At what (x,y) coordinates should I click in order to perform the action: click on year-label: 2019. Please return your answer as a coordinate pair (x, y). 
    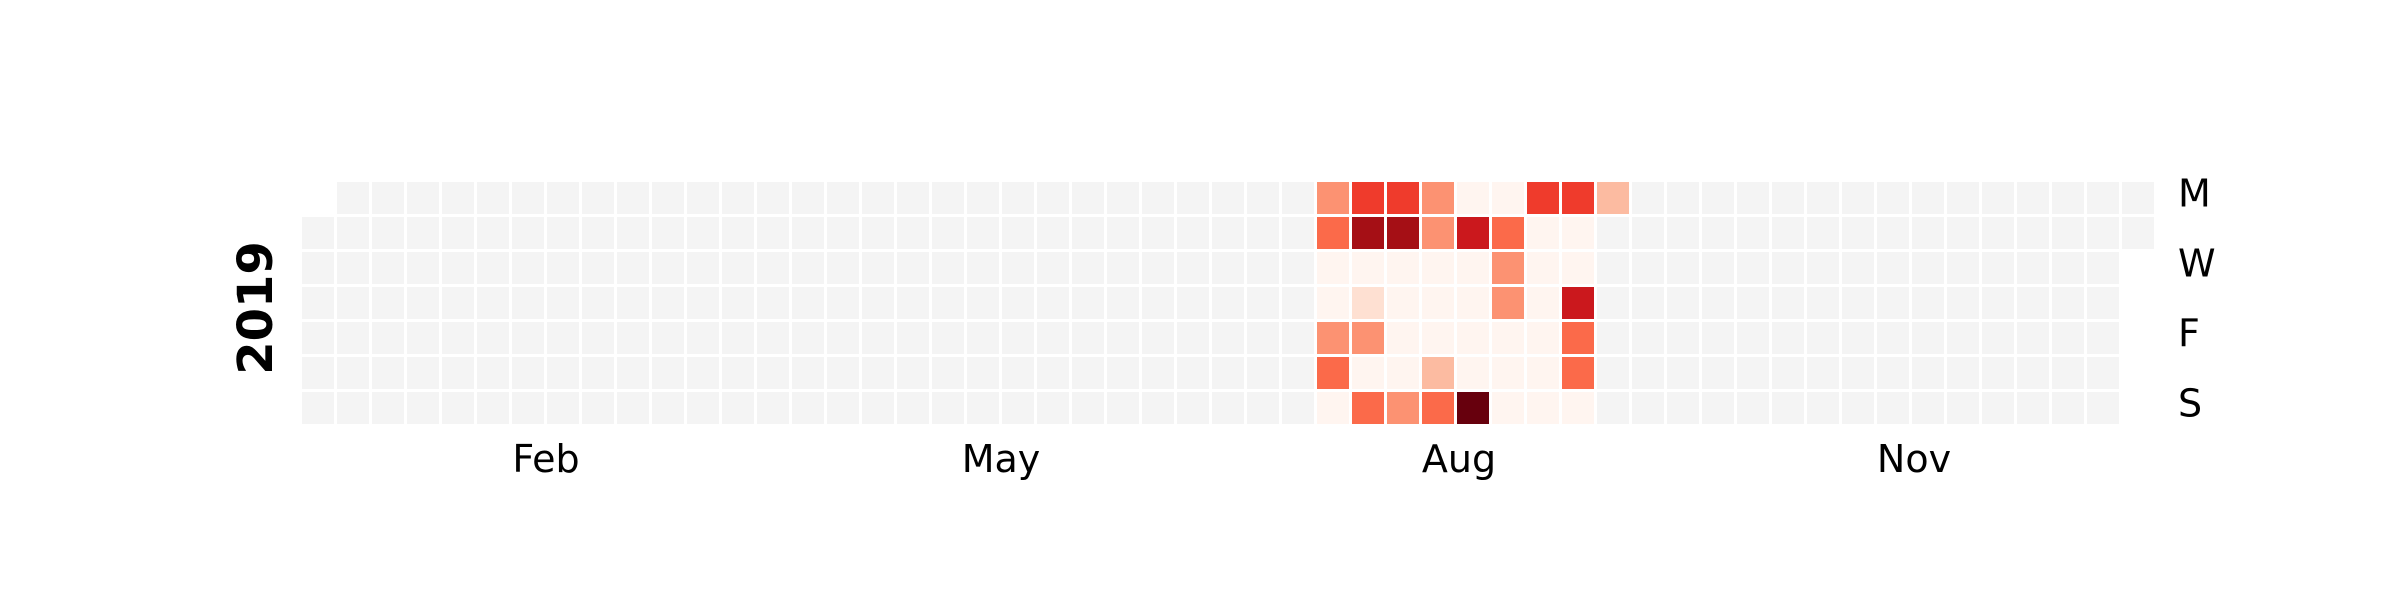
    Looking at the image, I should click on (256, 308).